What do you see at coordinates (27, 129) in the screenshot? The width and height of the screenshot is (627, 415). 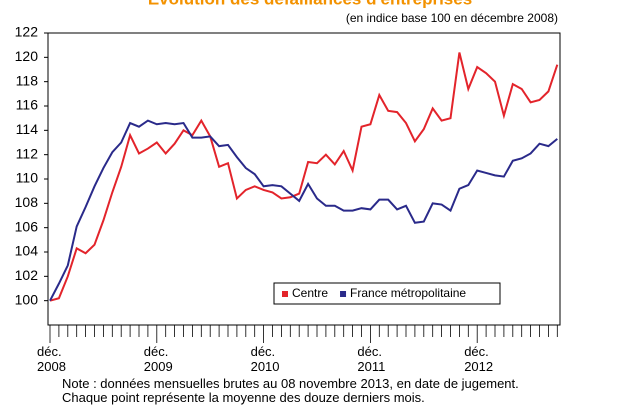 I see `y-tick-label: 114` at bounding box center [27, 129].